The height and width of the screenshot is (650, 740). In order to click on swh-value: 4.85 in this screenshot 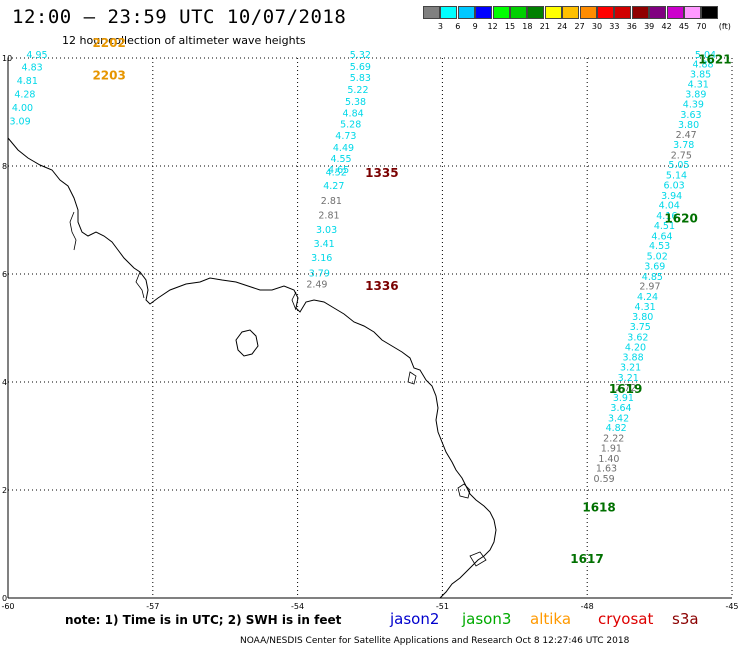, I will do `click(652, 277)`.